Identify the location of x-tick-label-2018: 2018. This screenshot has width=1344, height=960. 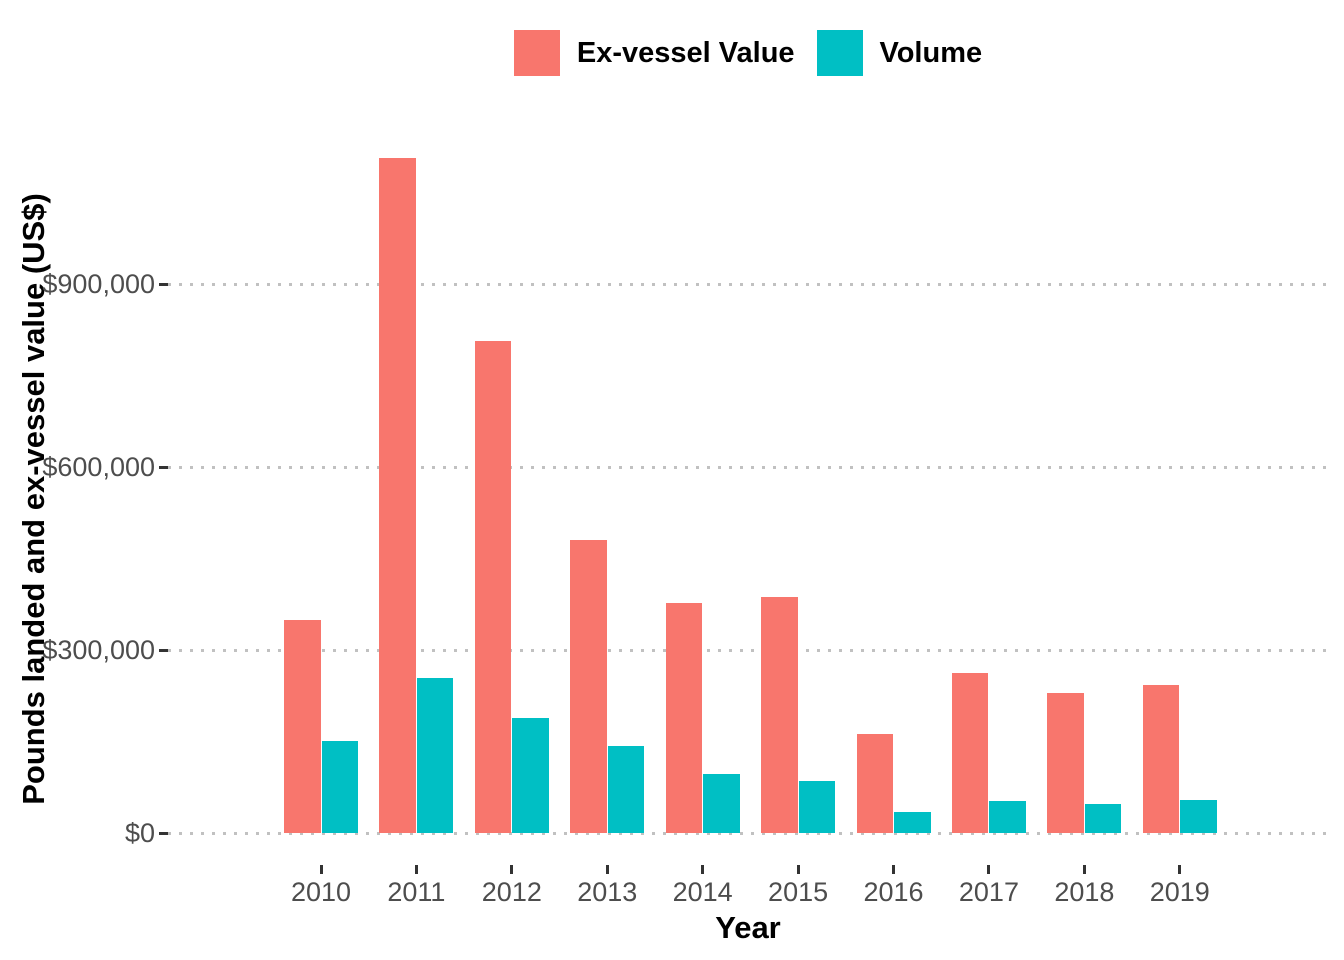
(1084, 892).